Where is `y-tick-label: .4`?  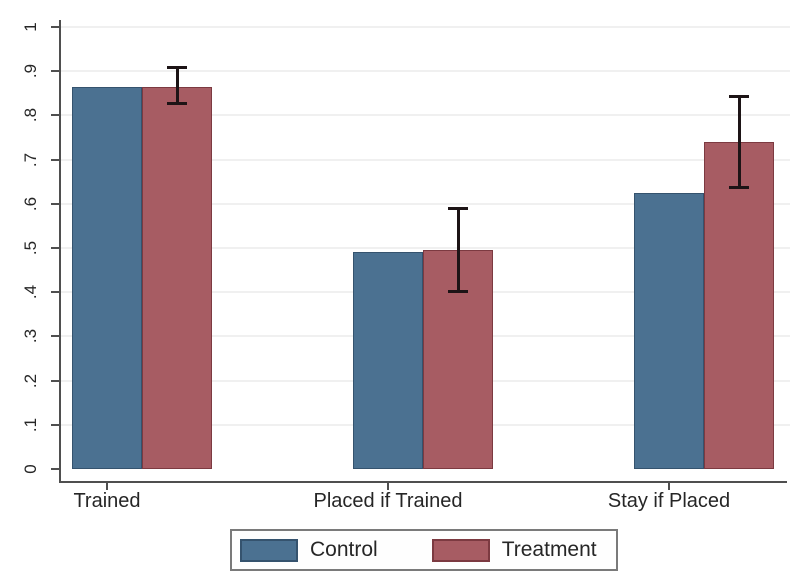
y-tick-label: .4 is located at coordinates (30, 292).